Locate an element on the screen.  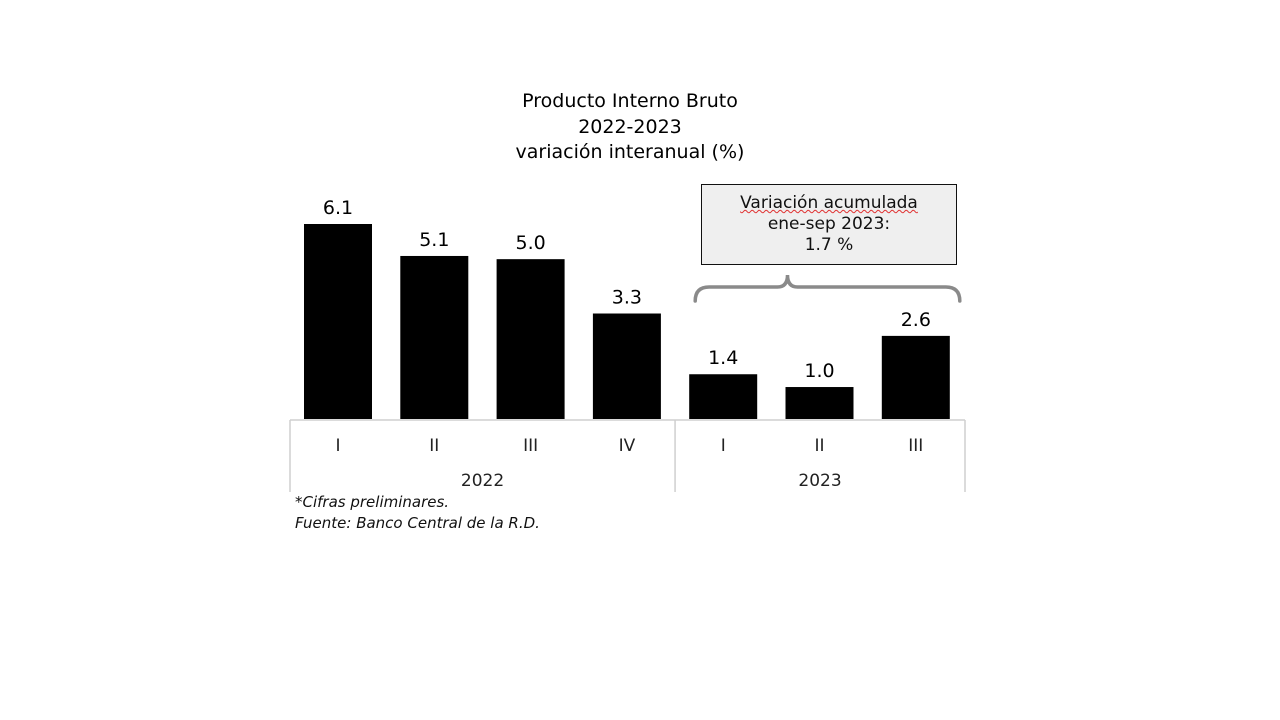
callout-line-1: Variación acumulada is located at coordinates (829, 203).